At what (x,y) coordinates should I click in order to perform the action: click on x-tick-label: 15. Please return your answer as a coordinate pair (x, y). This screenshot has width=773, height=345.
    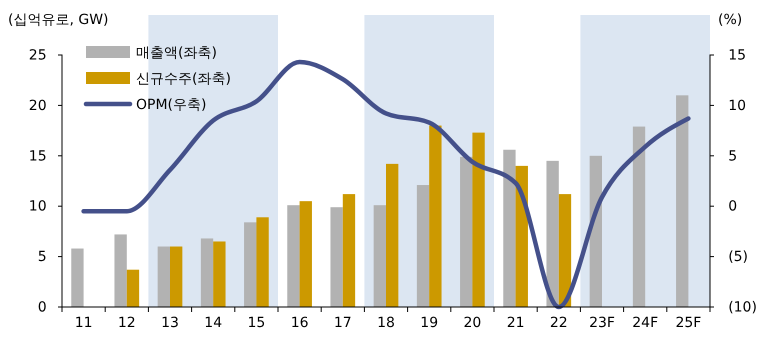
    Looking at the image, I should click on (256, 322).